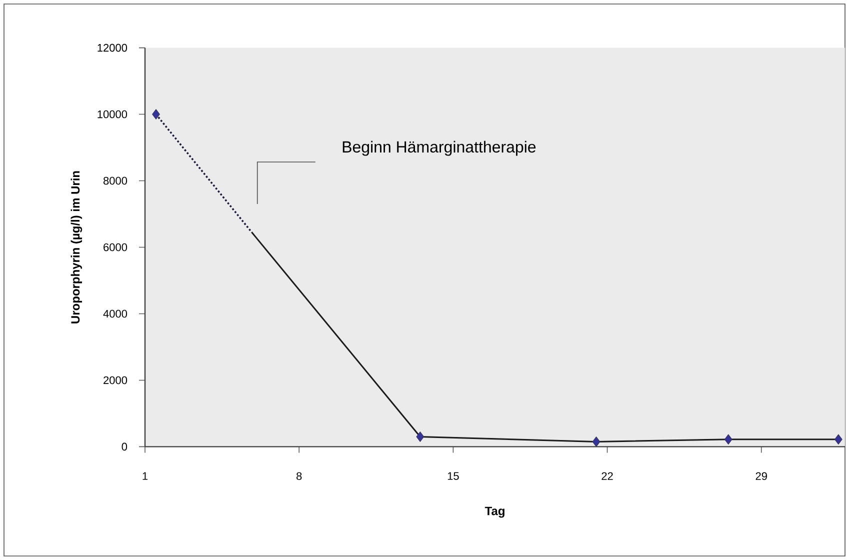 This screenshot has height=560, width=847. I want to click on y-axis-title: Uroporphyrin (µg/l) im Urin, so click(76, 247).